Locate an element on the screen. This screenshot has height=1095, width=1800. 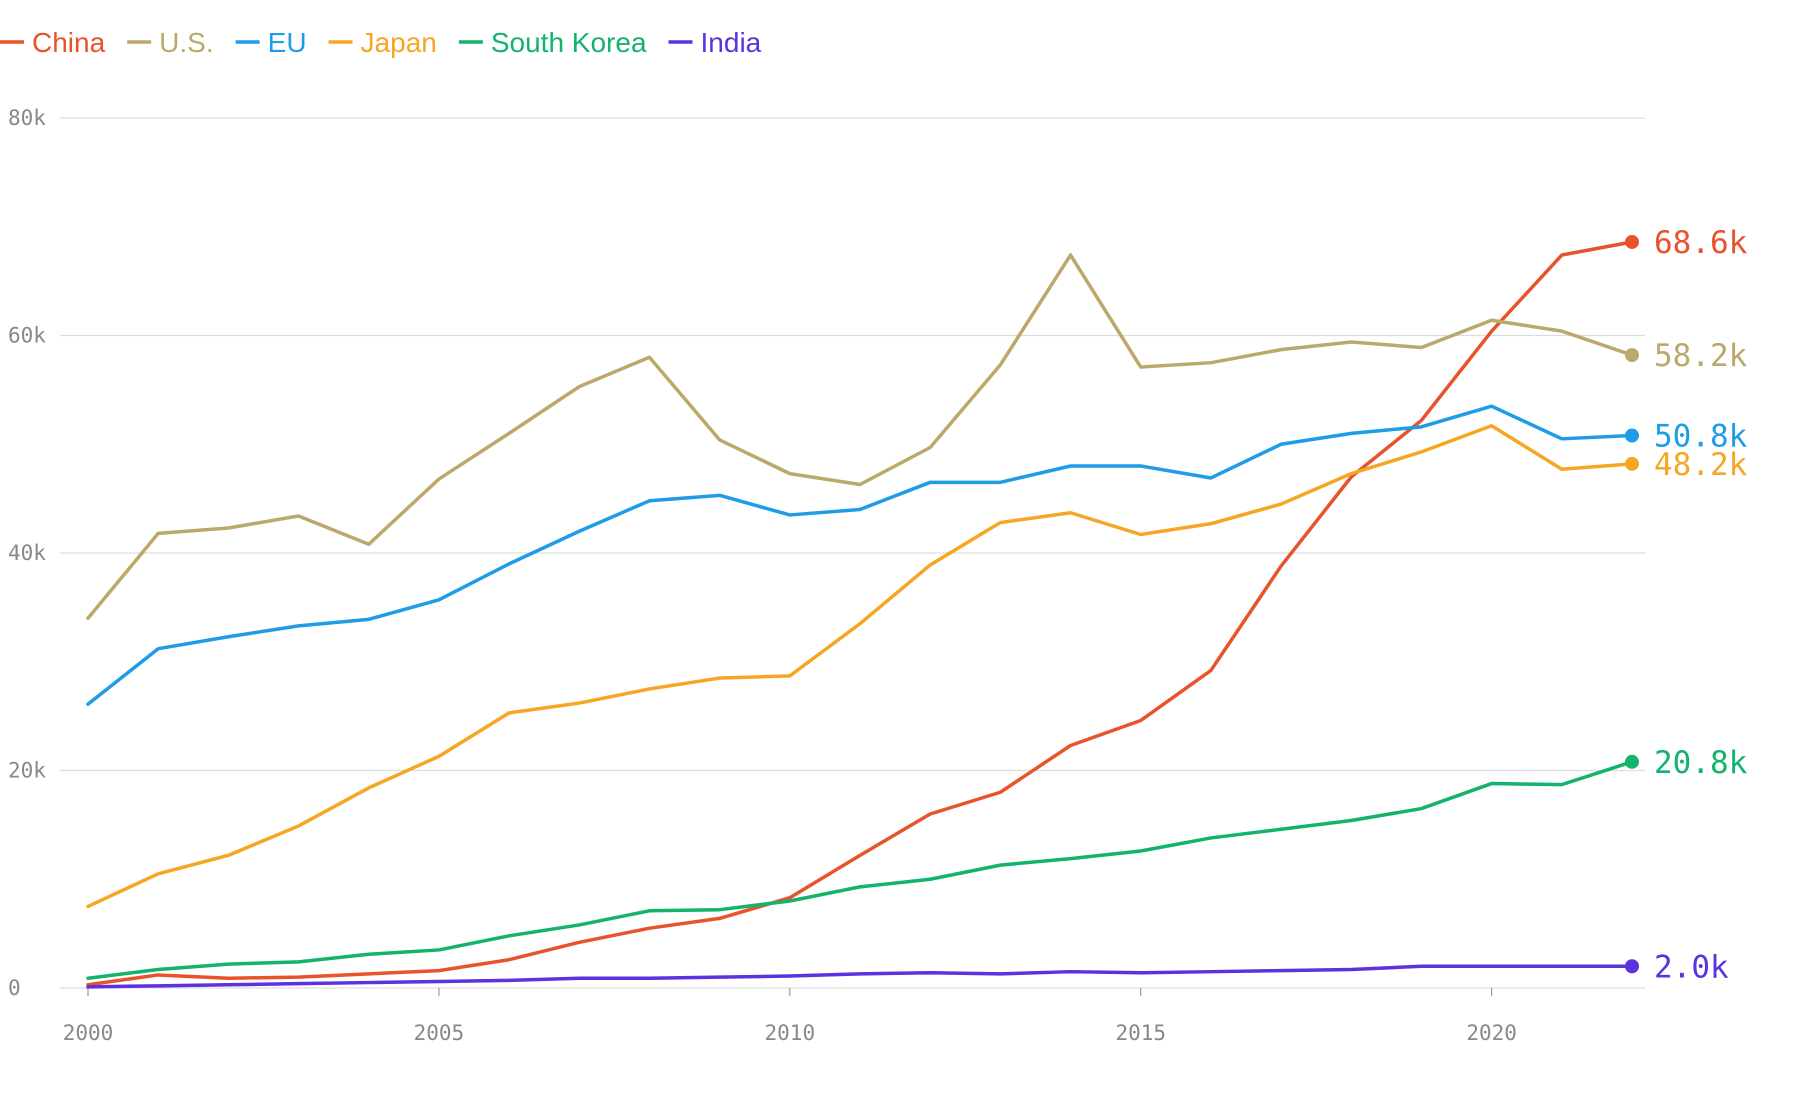
y-tick-label: 40k is located at coordinates (27, 553).